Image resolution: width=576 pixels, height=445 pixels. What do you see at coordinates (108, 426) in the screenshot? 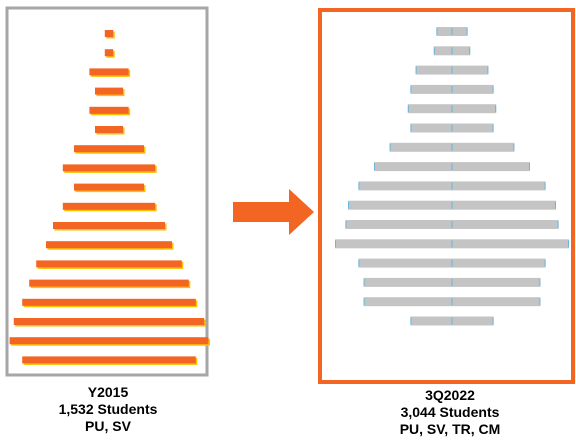
I see `left-caption-campuses: PU, SV` at bounding box center [108, 426].